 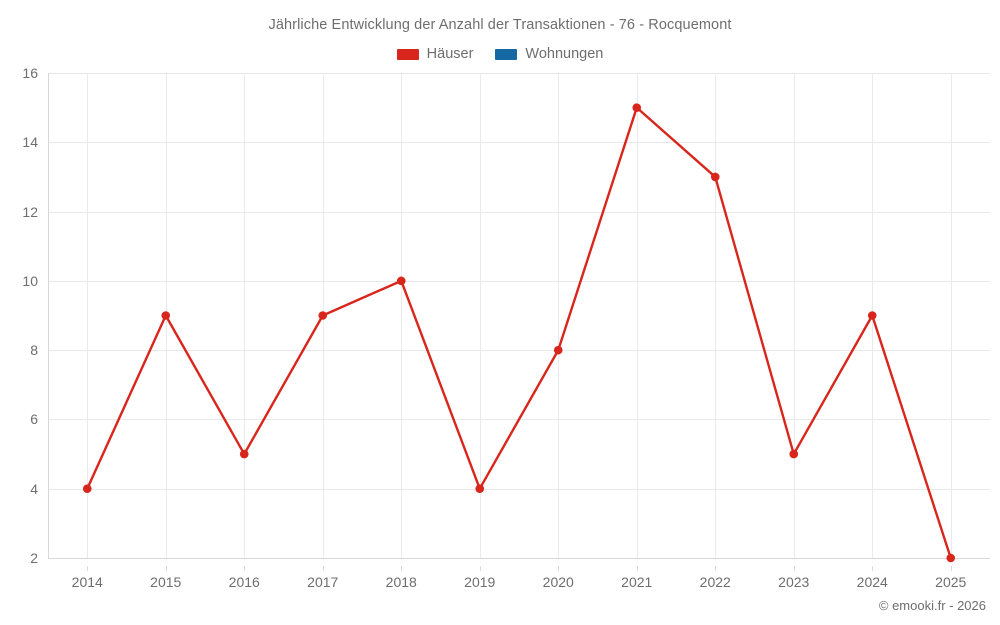 I want to click on x-tick-label: 2022, so click(x=715, y=582).